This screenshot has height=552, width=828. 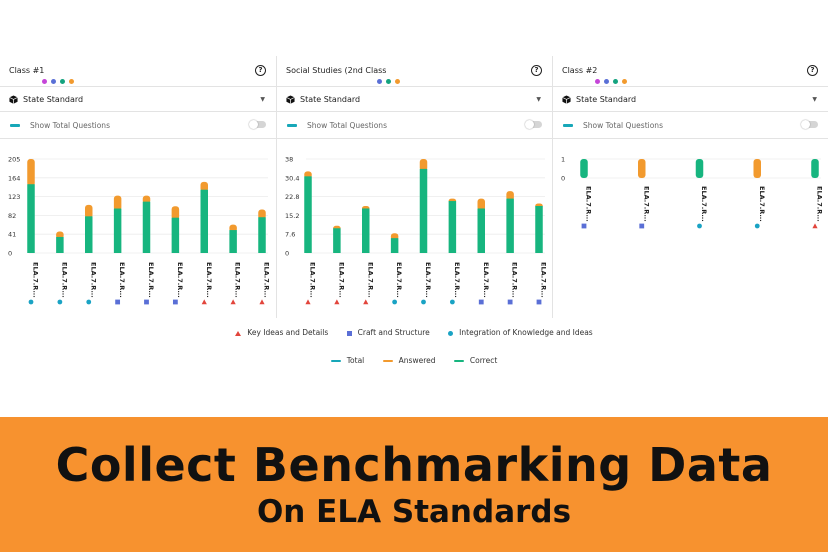 I want to click on legend-label: Integration of Knowledge and Ideas, so click(x=526, y=332).